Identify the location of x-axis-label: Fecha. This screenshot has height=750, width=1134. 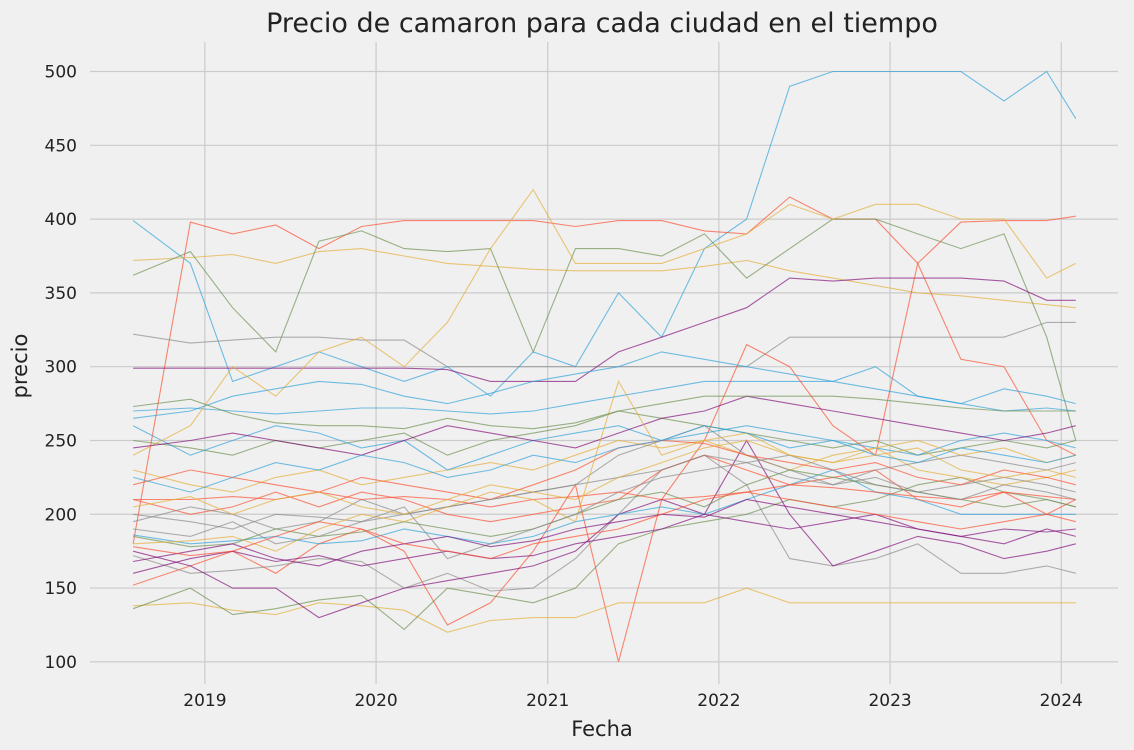
(602, 729).